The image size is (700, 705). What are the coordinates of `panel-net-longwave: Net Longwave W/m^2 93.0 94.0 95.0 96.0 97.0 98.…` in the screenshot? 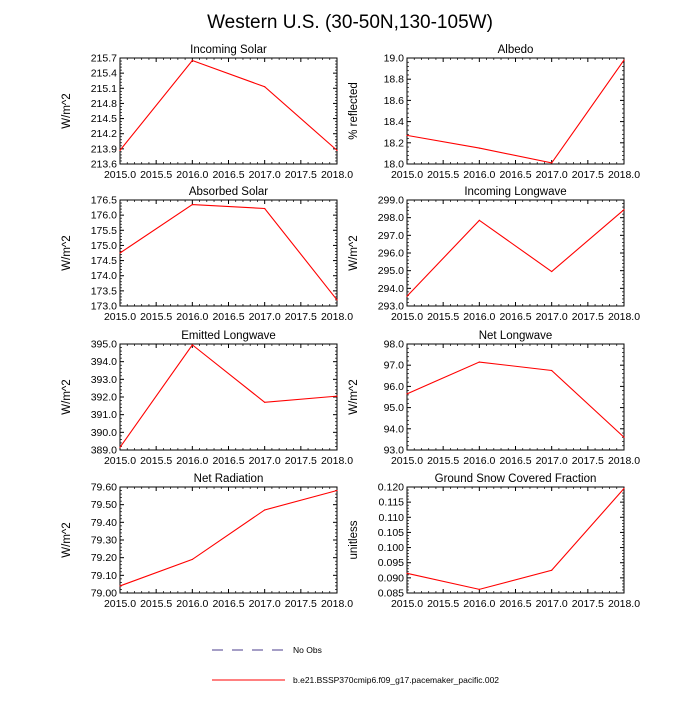 It's located at (494, 398).